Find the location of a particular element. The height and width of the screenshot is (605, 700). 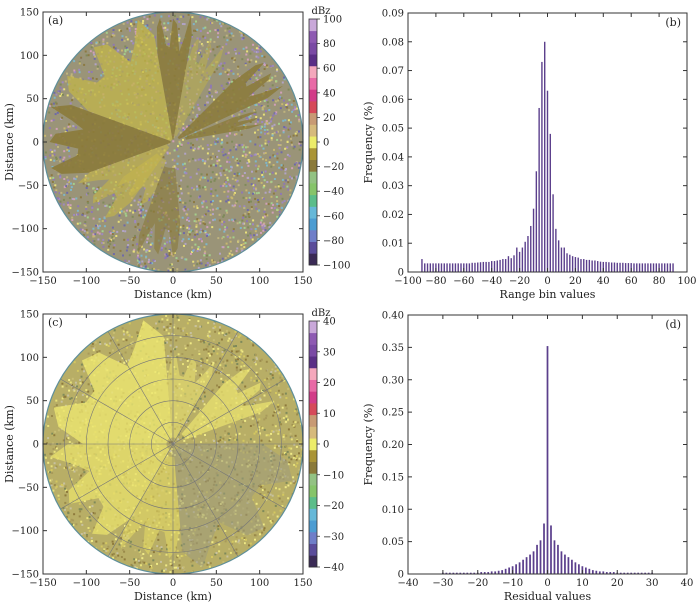

colorbar-tick-label: 30 is located at coordinates (329, 352).